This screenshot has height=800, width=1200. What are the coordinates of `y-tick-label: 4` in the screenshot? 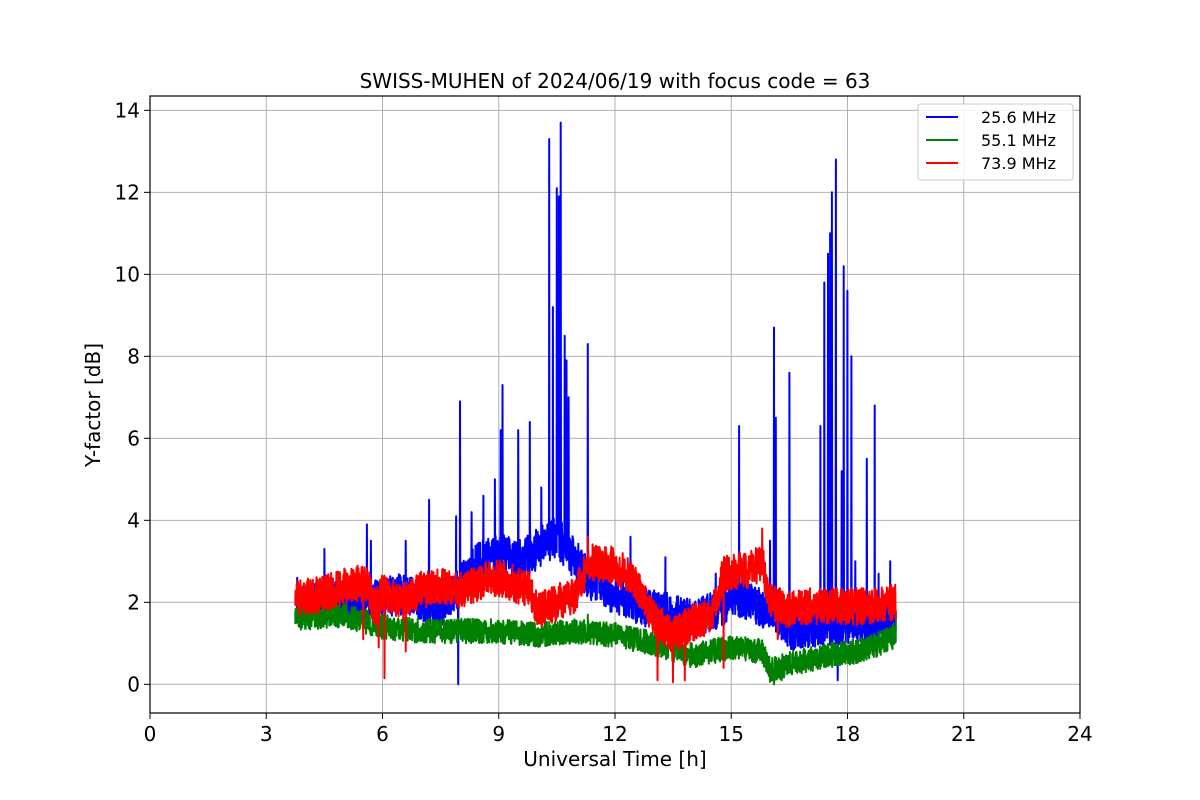 It's located at (133, 520).